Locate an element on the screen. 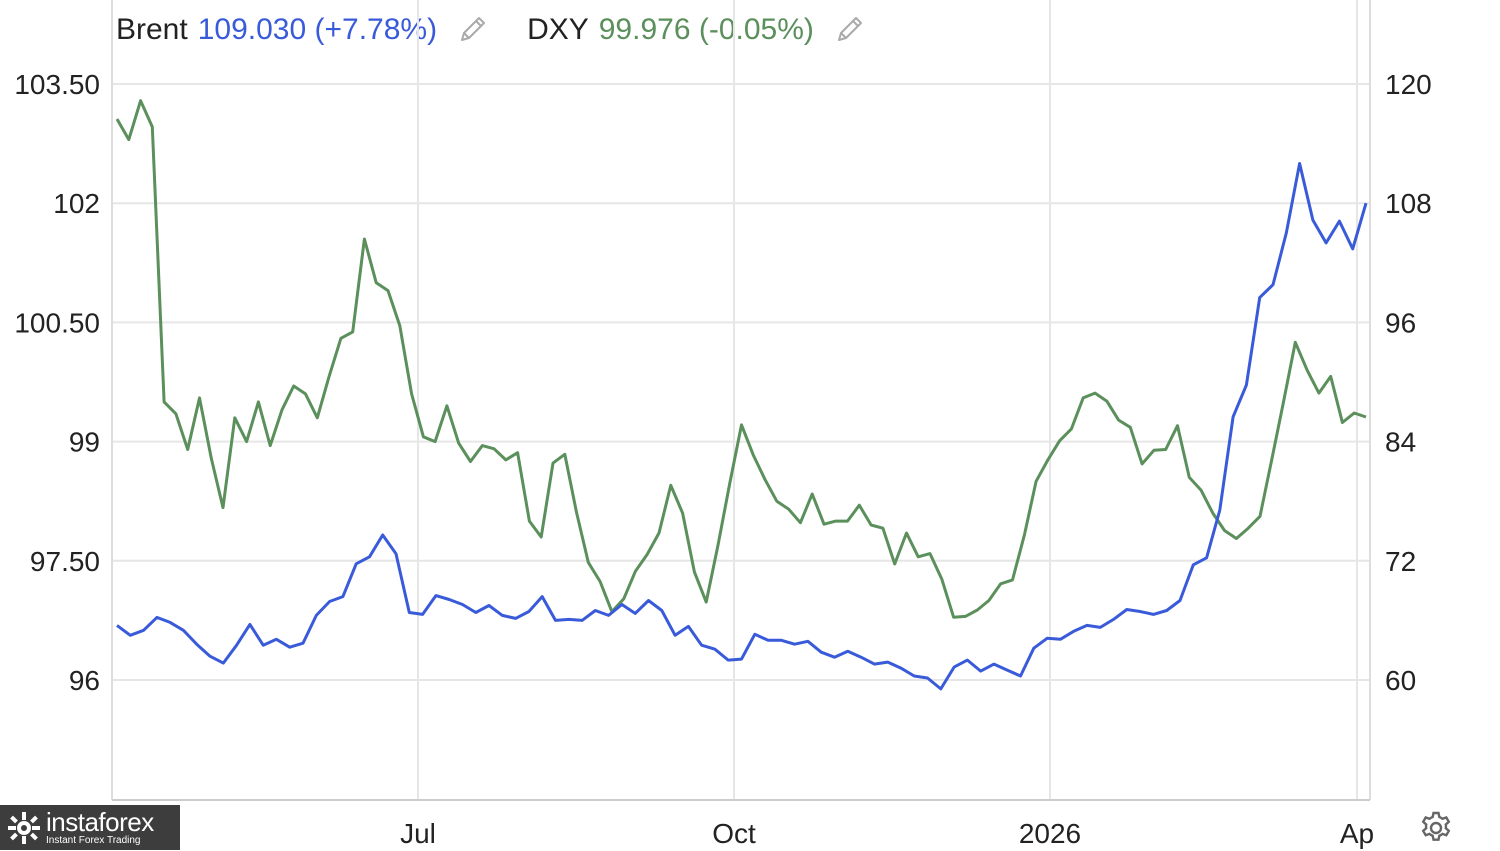  right-axis-tick-label: 96 is located at coordinates (1400, 322).